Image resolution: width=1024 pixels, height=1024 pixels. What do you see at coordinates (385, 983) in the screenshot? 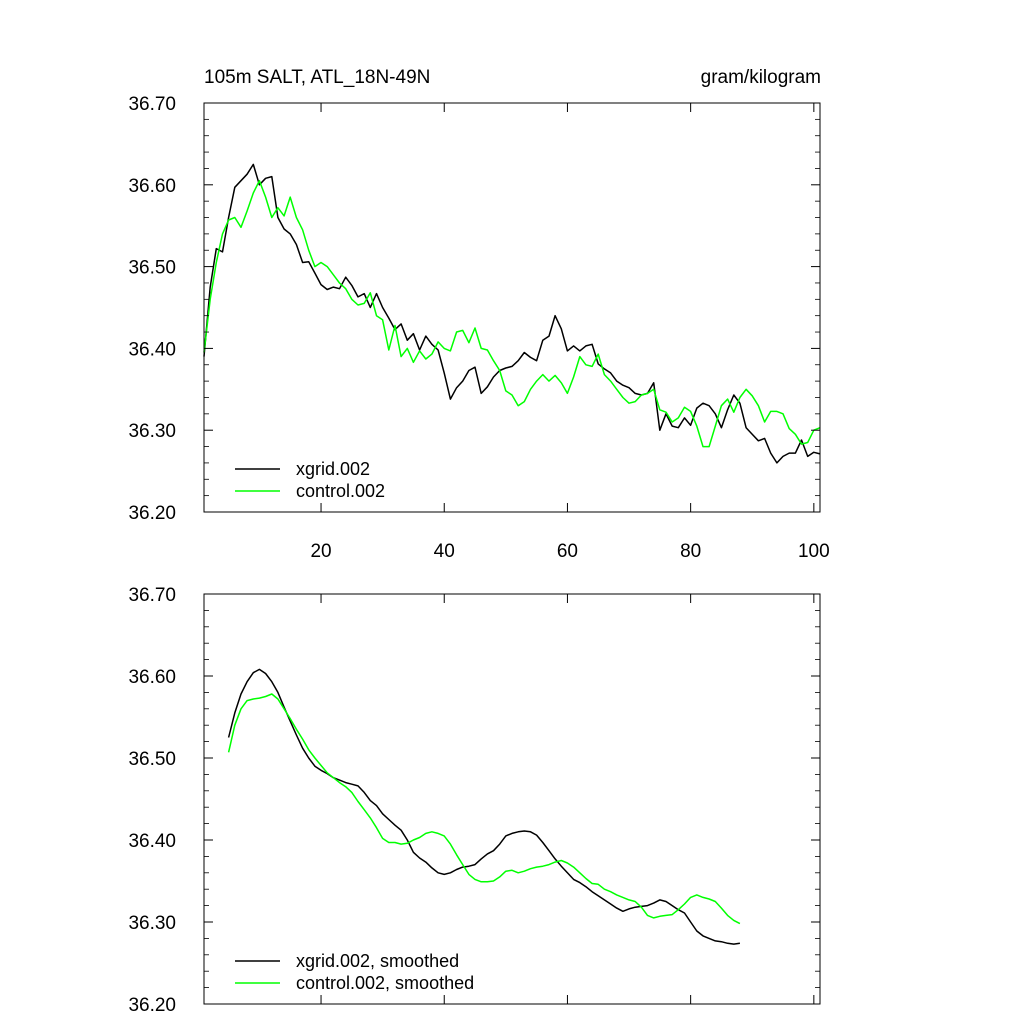
I see `bottom-legend-label: control.002, smoothed` at bounding box center [385, 983].